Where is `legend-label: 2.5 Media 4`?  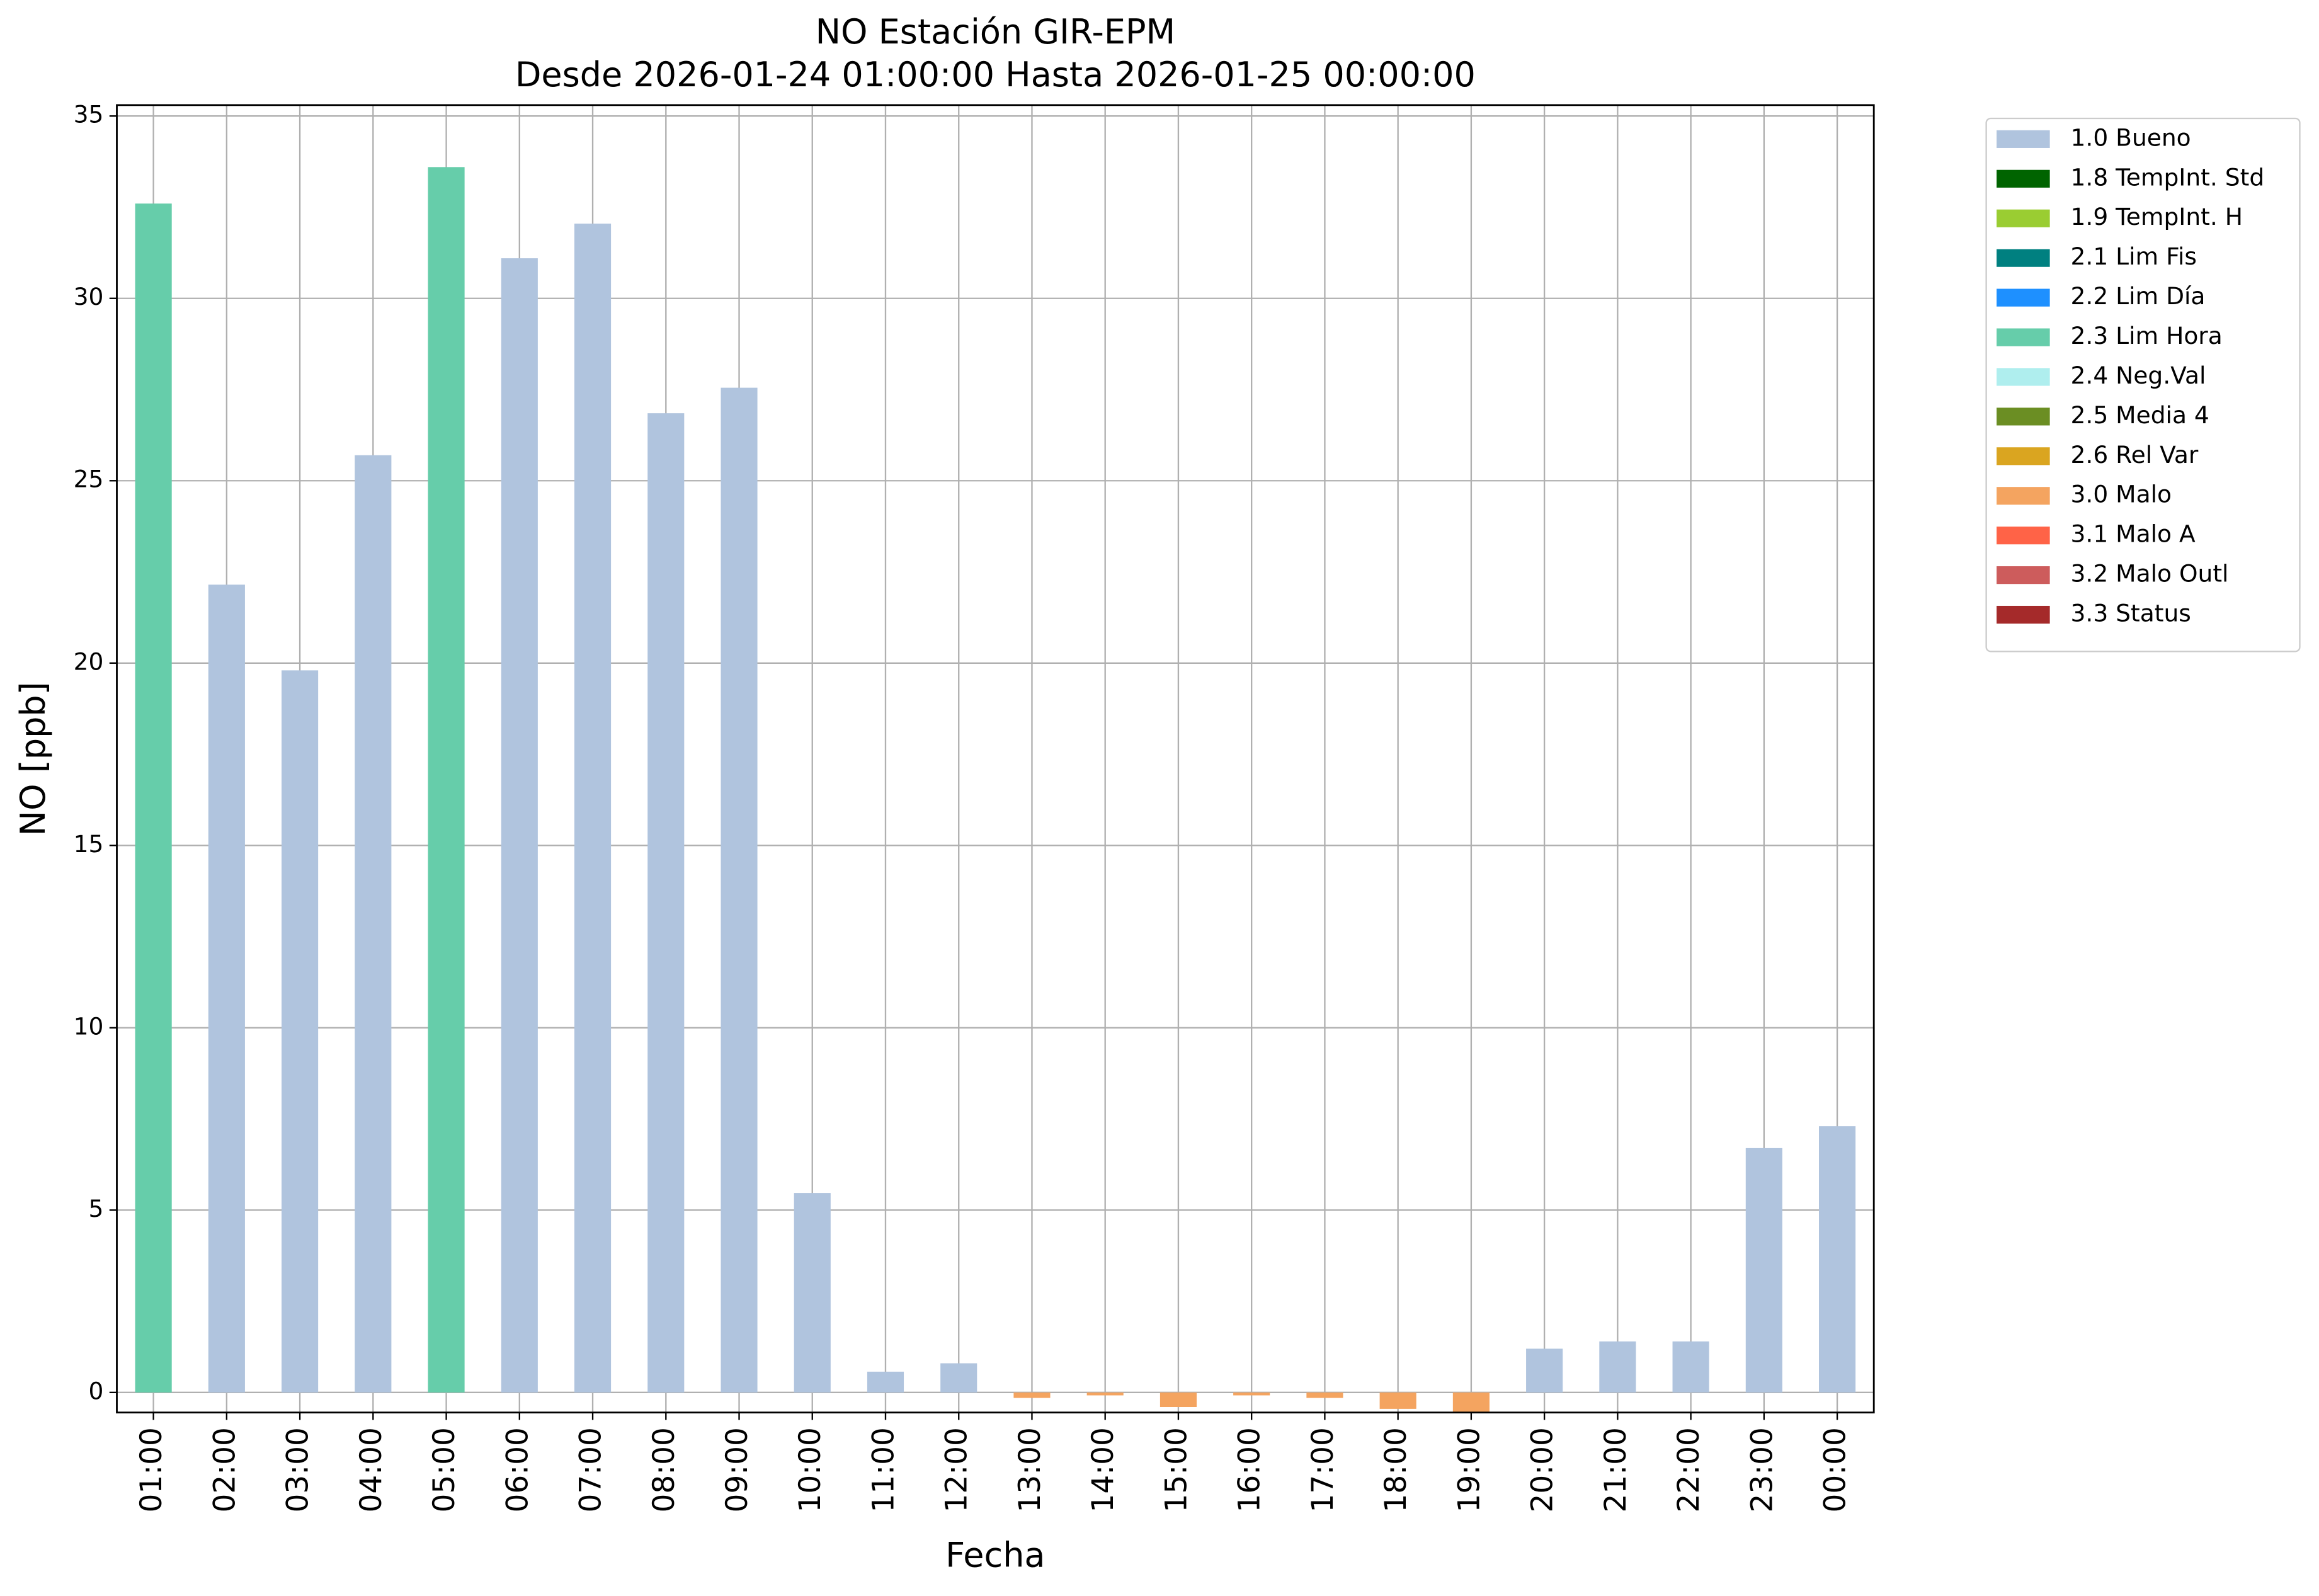 legend-label: 2.5 Media 4 is located at coordinates (2140, 415).